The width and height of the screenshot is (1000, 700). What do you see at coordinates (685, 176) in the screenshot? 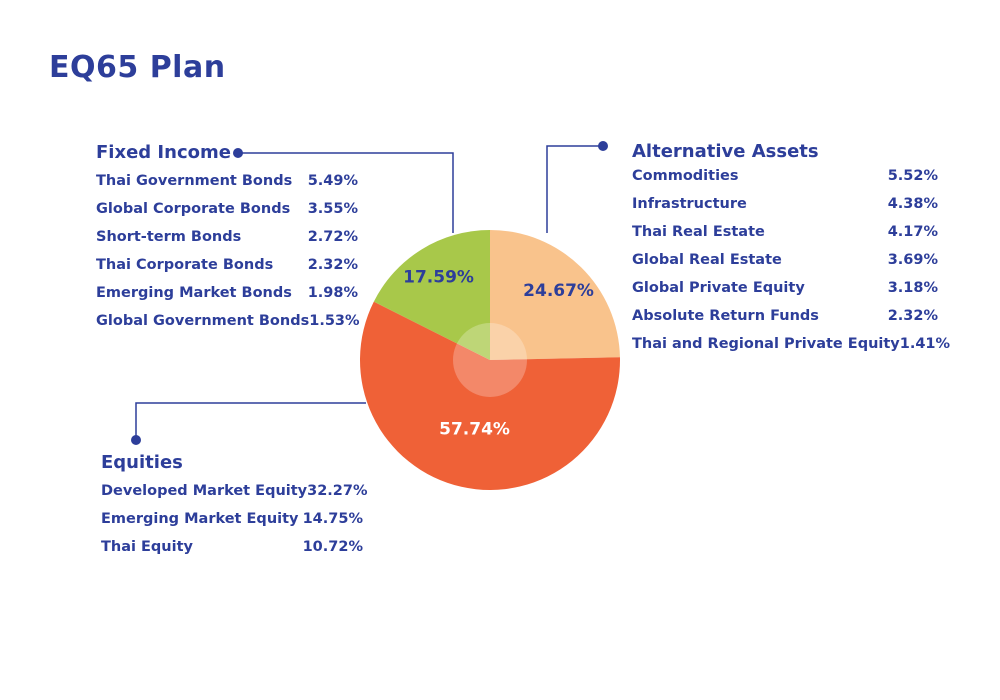
I see `item-label: Commodities` at bounding box center [685, 176].